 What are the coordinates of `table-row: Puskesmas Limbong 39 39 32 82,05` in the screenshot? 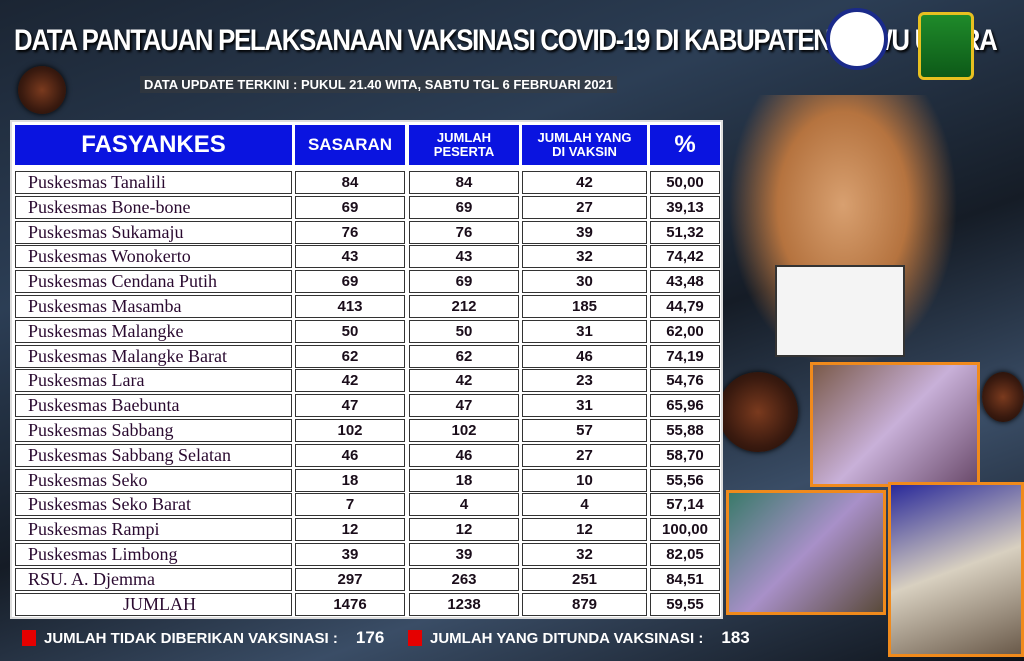 It's located at (366, 554).